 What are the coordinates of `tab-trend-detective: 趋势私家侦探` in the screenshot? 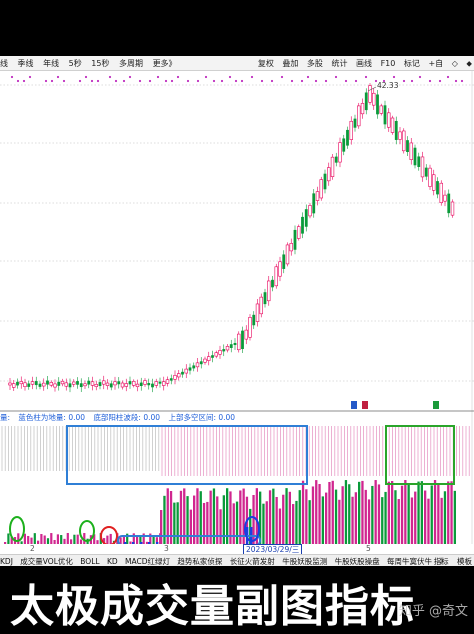 It's located at (200, 561).